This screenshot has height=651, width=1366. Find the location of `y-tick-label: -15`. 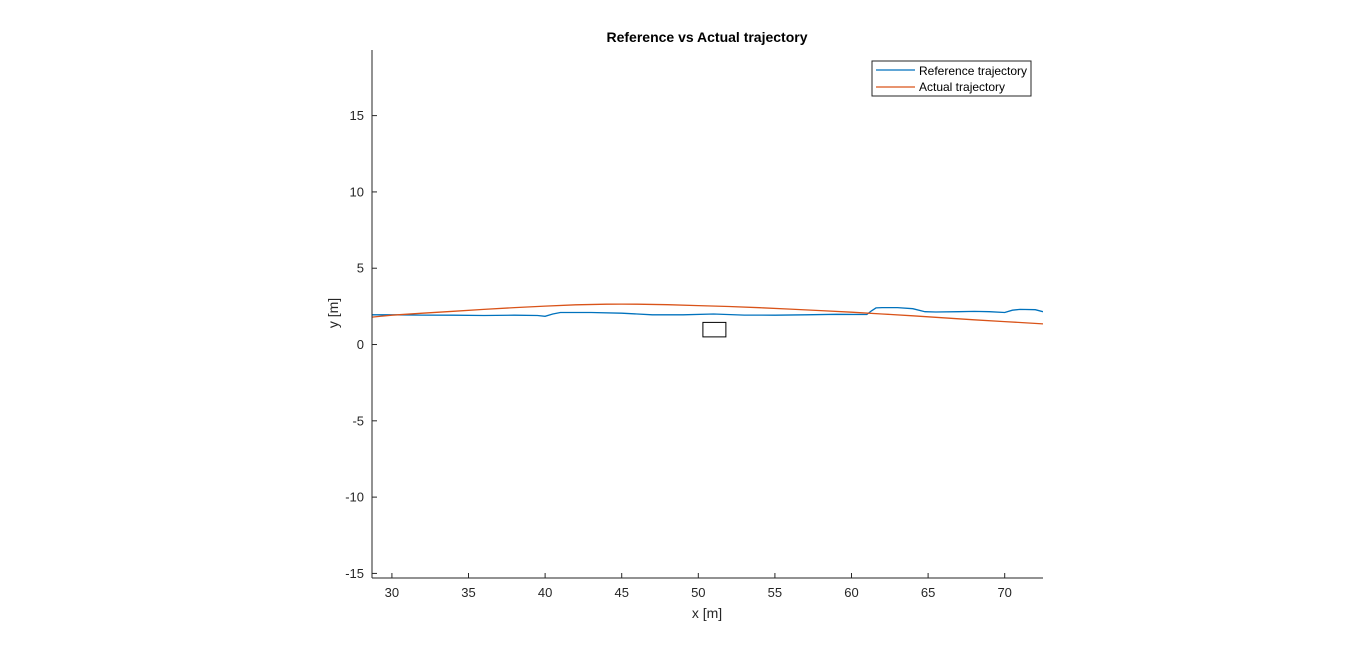

y-tick-label: -15 is located at coordinates (354, 573).